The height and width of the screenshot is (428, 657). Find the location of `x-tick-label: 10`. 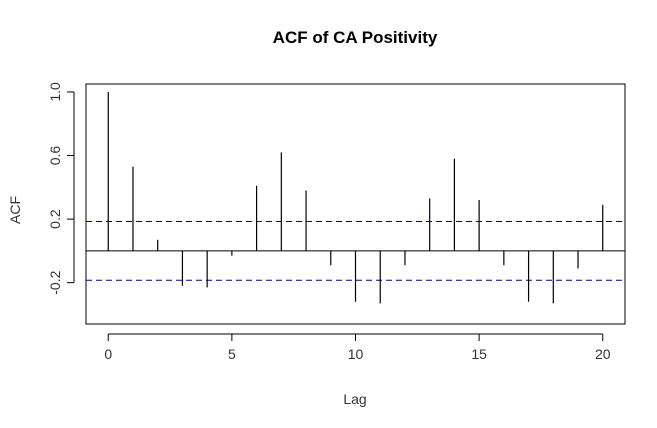

x-tick-label: 10 is located at coordinates (356, 354).